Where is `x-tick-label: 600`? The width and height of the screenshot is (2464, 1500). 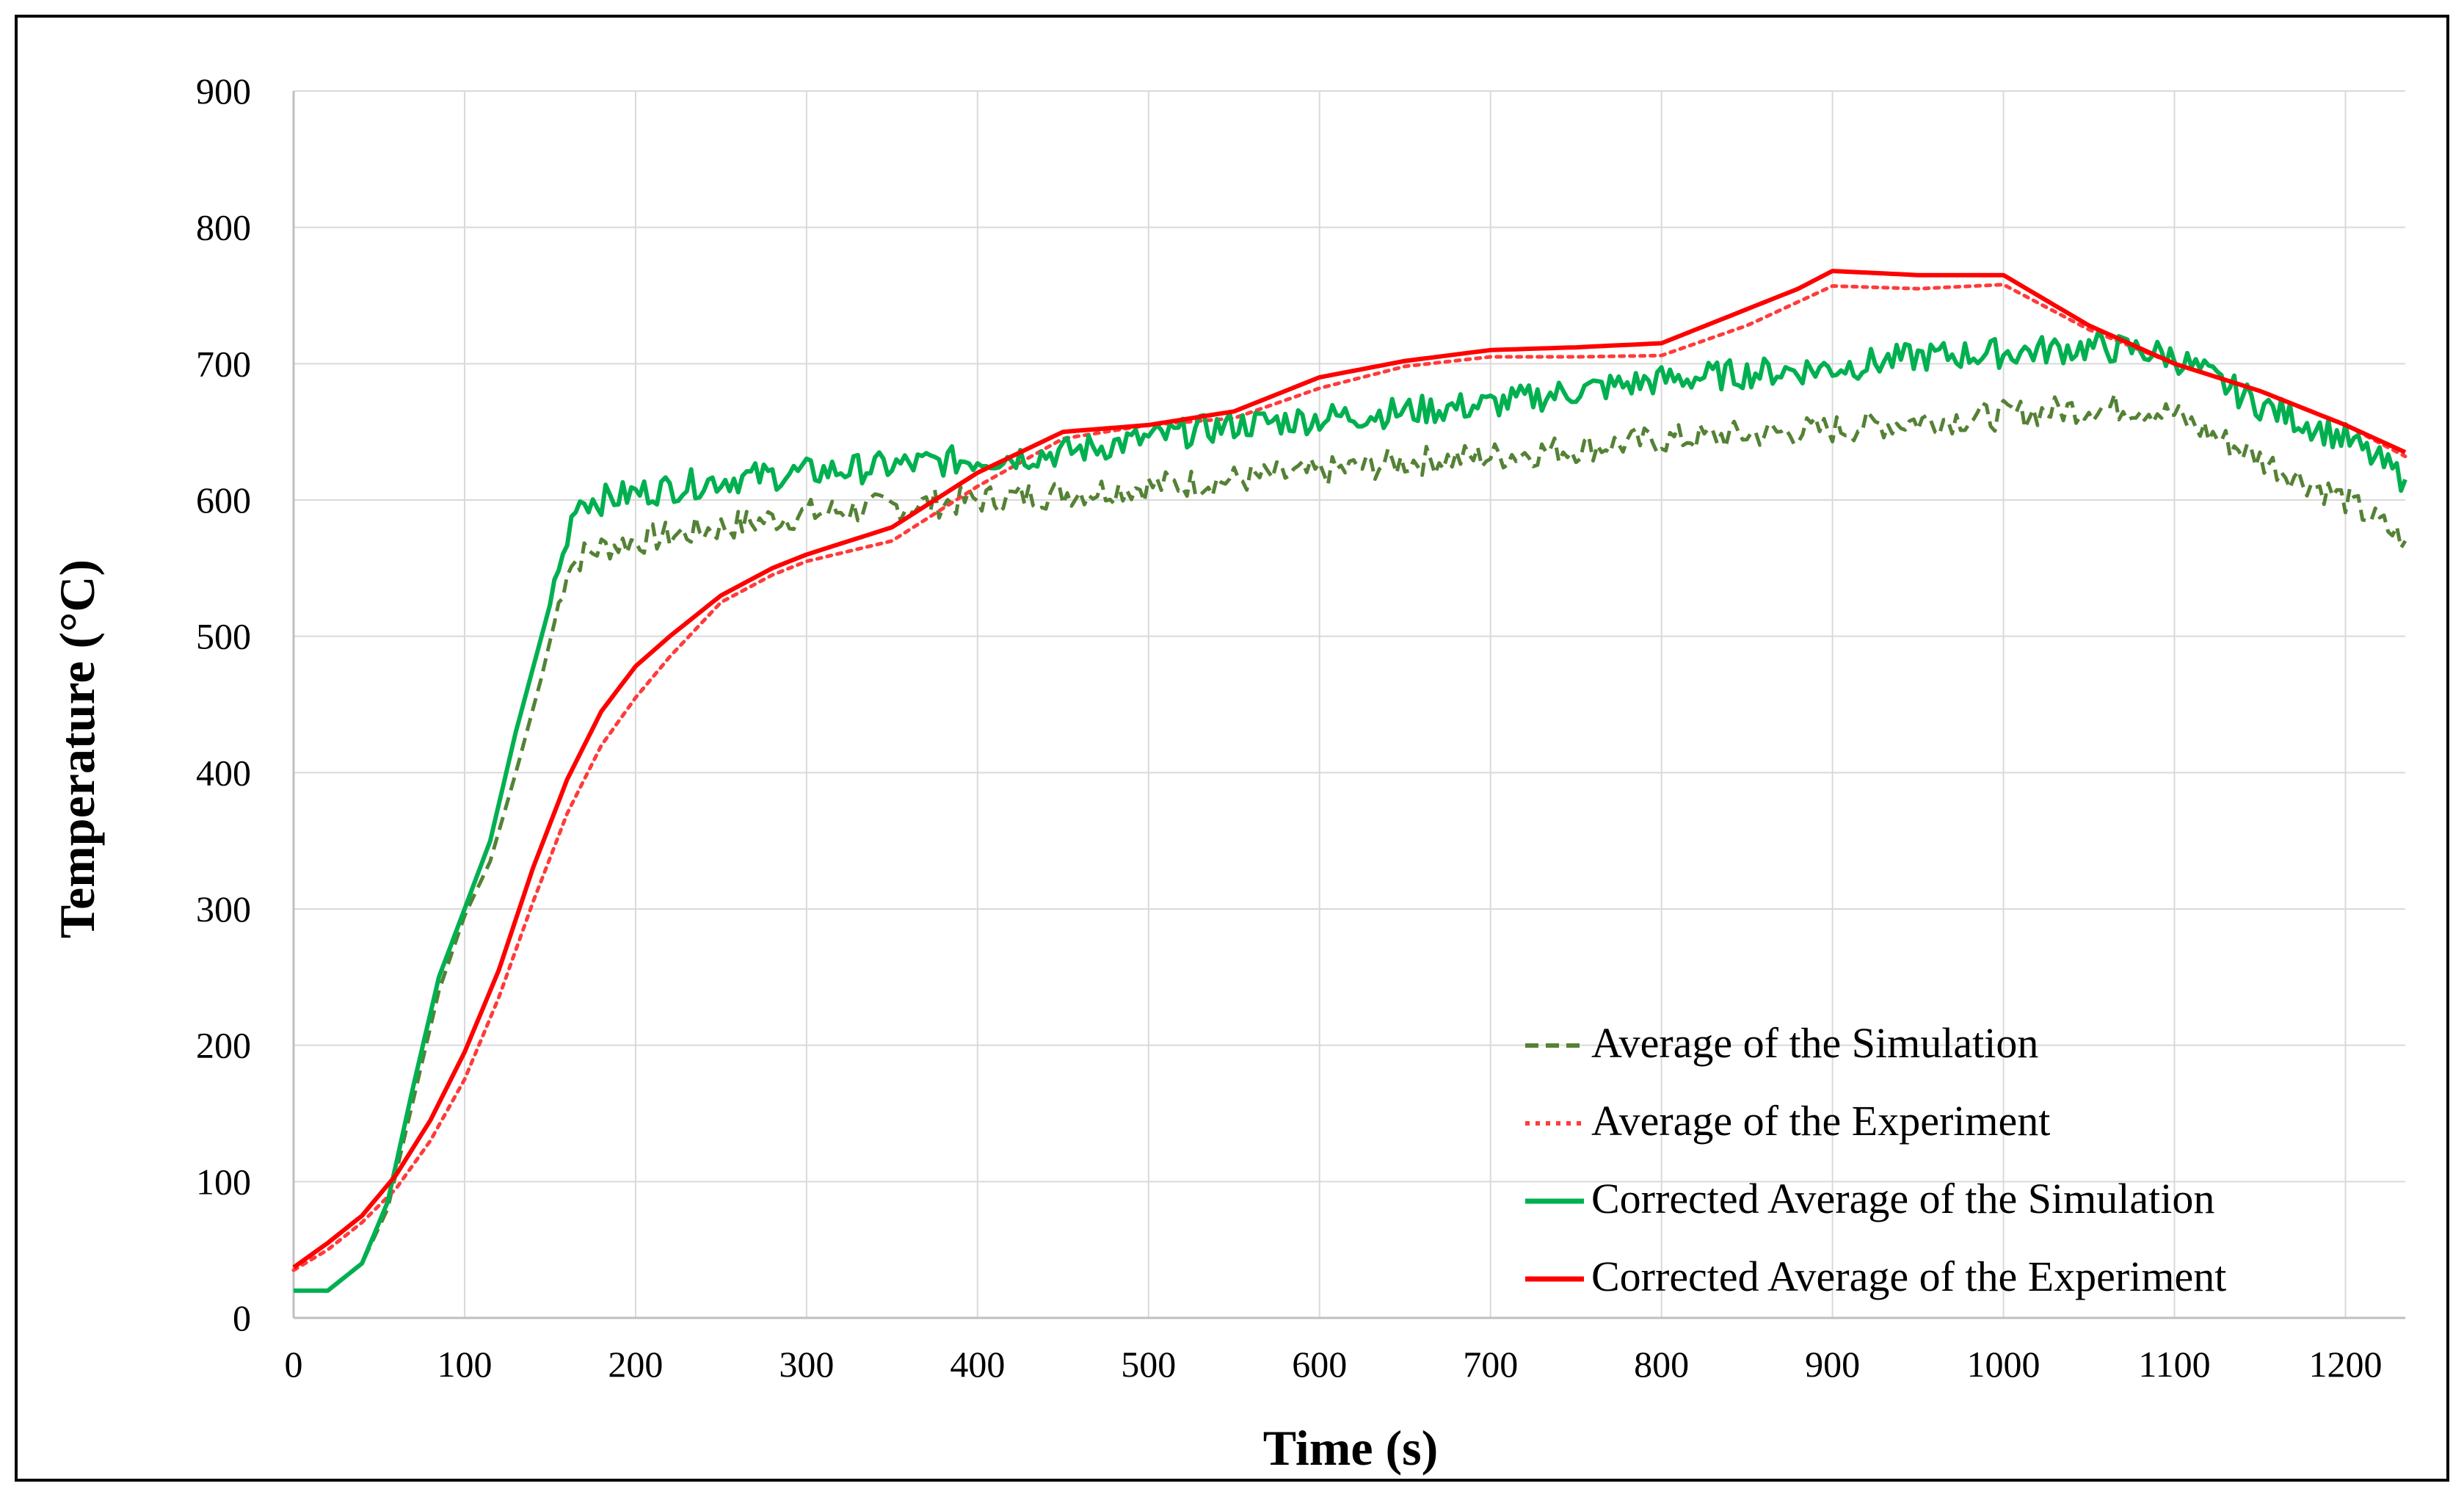 x-tick-label: 600 is located at coordinates (1319, 1365).